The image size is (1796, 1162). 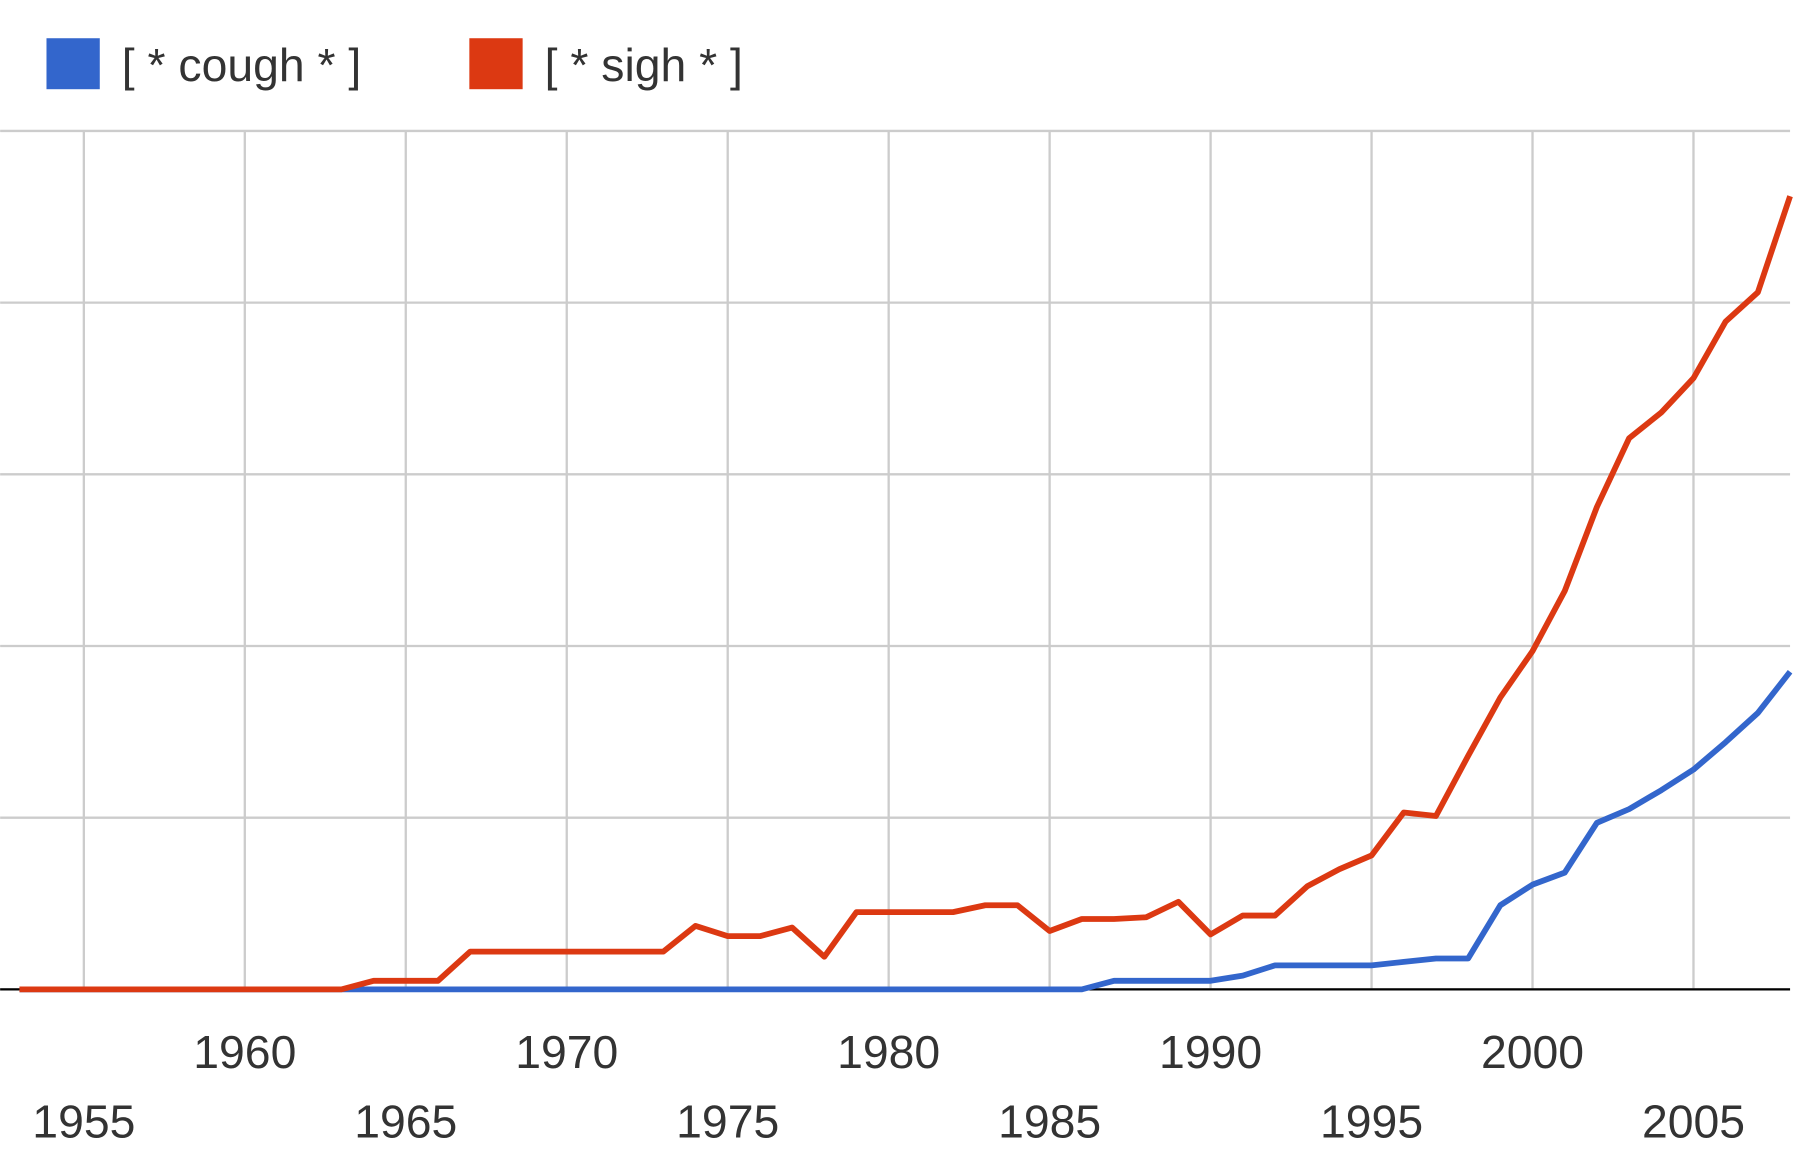 I want to click on x-tick-label: 2005, so click(x=1693, y=1122).